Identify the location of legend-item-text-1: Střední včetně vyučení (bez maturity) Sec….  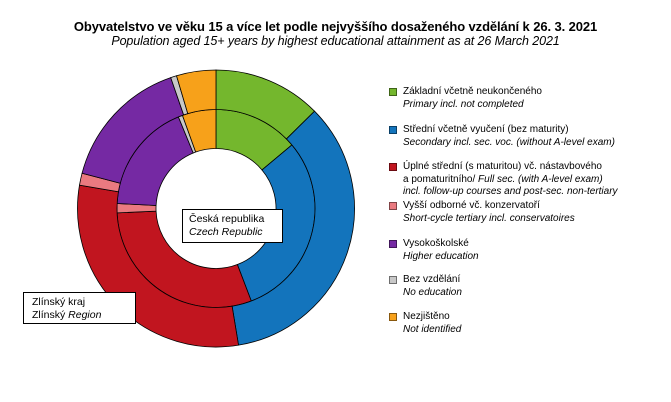
(509, 136).